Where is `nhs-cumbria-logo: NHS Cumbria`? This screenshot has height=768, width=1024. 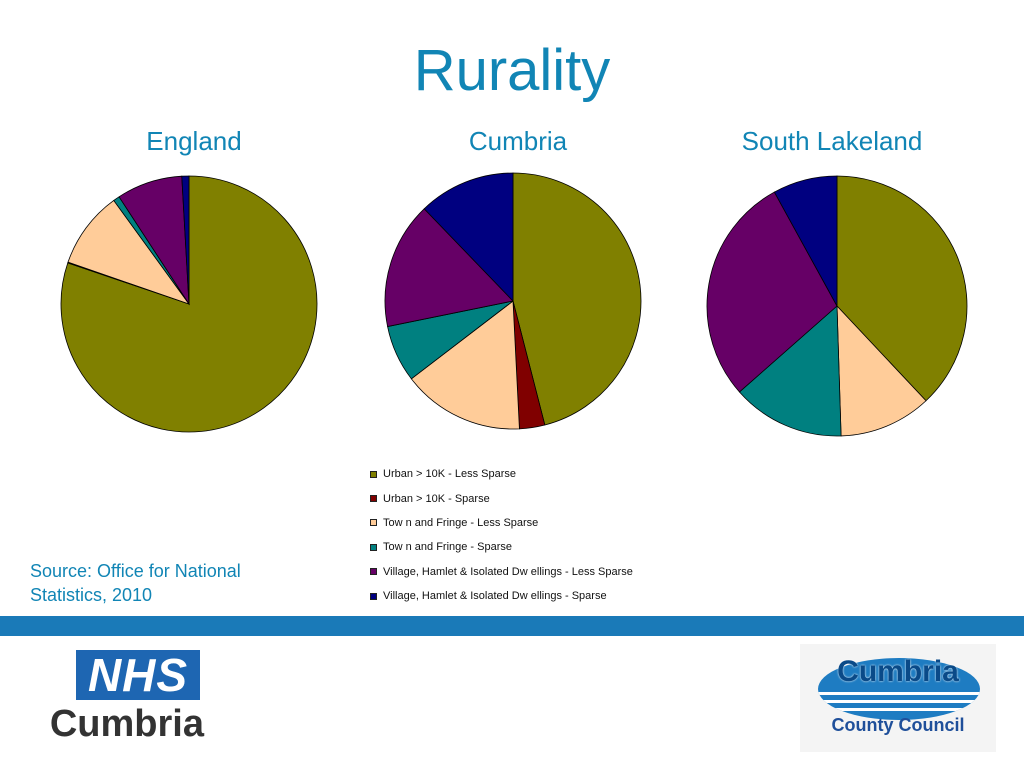 nhs-cumbria-logo: NHS Cumbria is located at coordinates (119, 698).